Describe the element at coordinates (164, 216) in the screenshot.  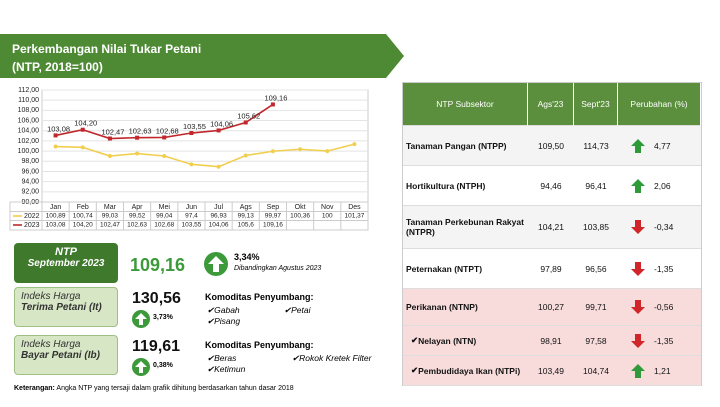
I see `table-value: 99,04` at that location.